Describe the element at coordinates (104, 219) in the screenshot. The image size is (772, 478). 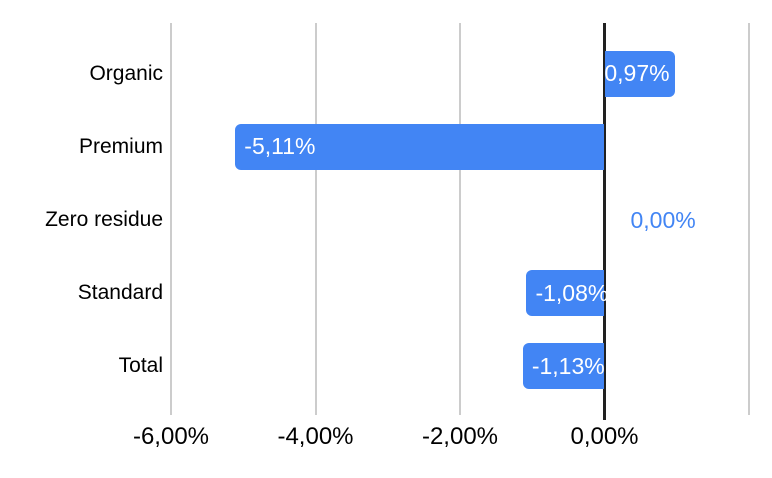
I see `category-label-zero-residue: Zero residue` at that location.